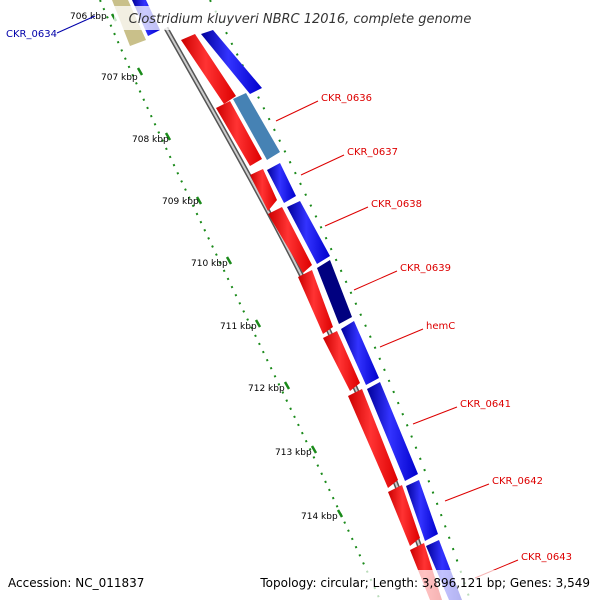 The image size is (600, 600). What do you see at coordinates (425, 268) in the screenshot?
I see `gene-label-ckr-0639: CKR_0639` at bounding box center [425, 268].